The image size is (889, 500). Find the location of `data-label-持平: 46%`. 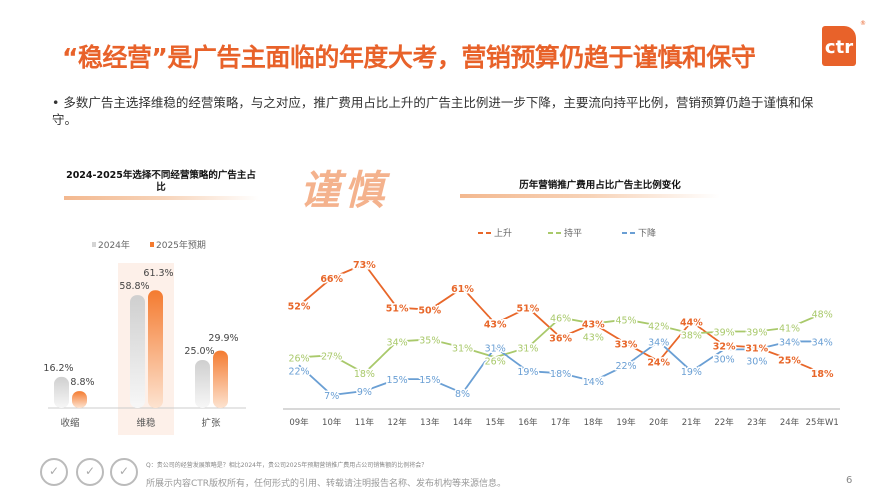

data-label-持平: 46% is located at coordinates (560, 319).